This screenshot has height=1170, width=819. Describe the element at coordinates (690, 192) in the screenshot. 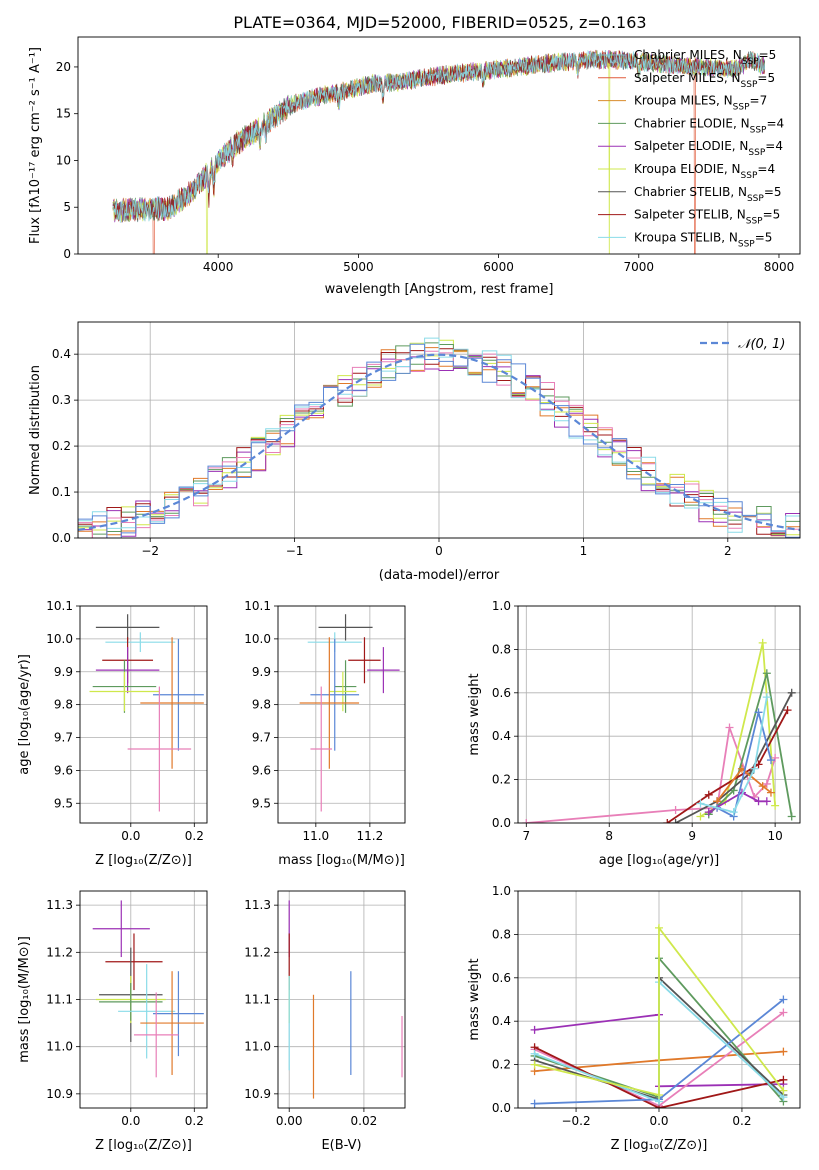

I see `label-part: Chabrier STELIB, N` at that location.